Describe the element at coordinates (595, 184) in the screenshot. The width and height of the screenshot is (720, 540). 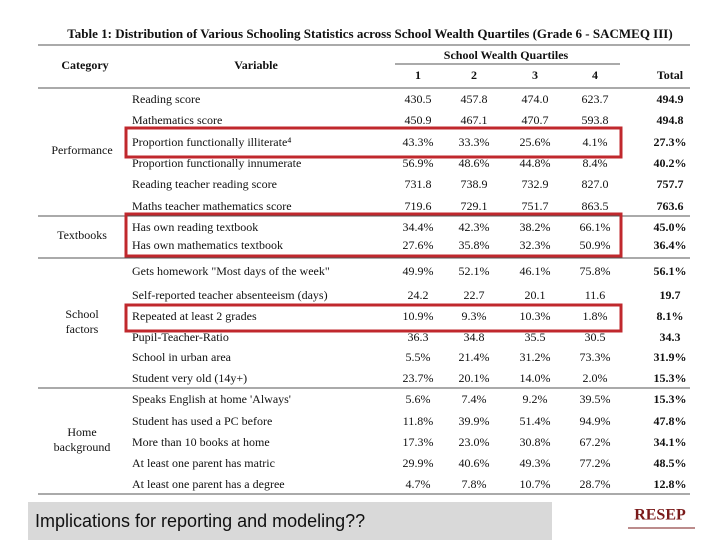
I see `cell: 827.0` at that location.